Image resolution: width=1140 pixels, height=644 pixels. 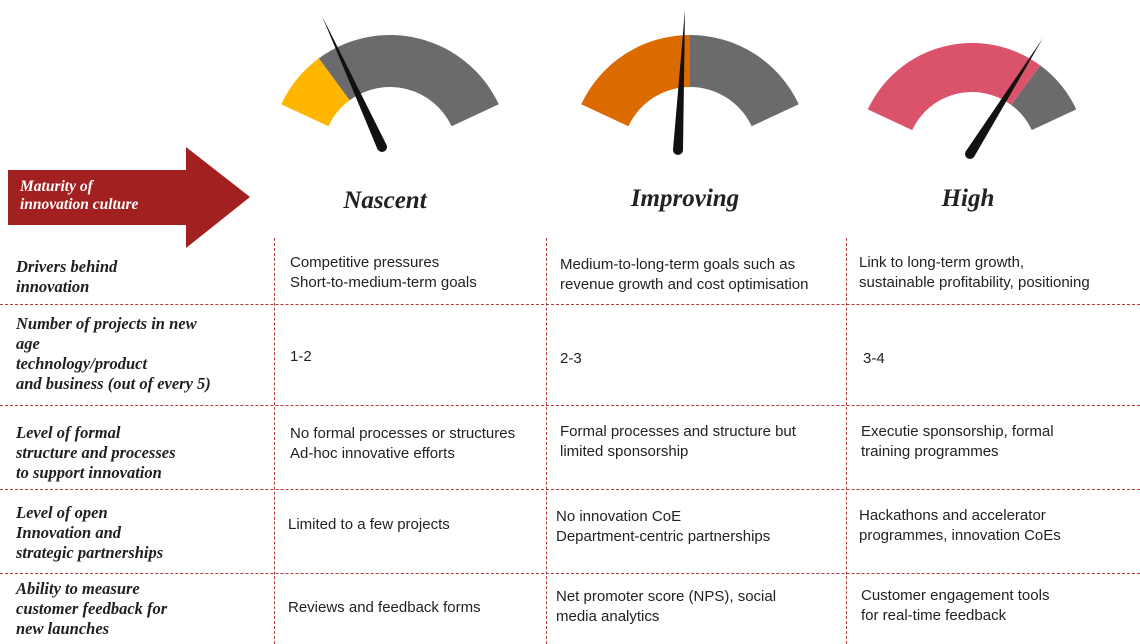 I want to click on arrow-label: Maturity of innovation culture, so click(x=107, y=196).